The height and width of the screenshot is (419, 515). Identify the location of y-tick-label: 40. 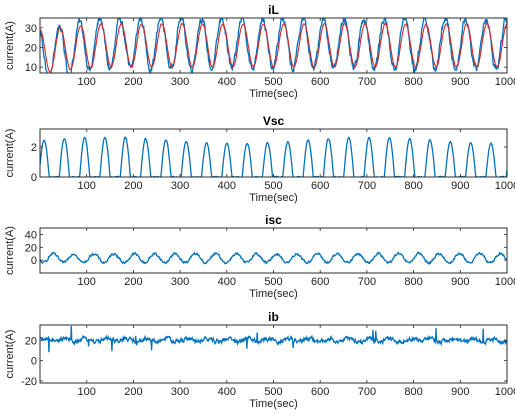
(31, 235).